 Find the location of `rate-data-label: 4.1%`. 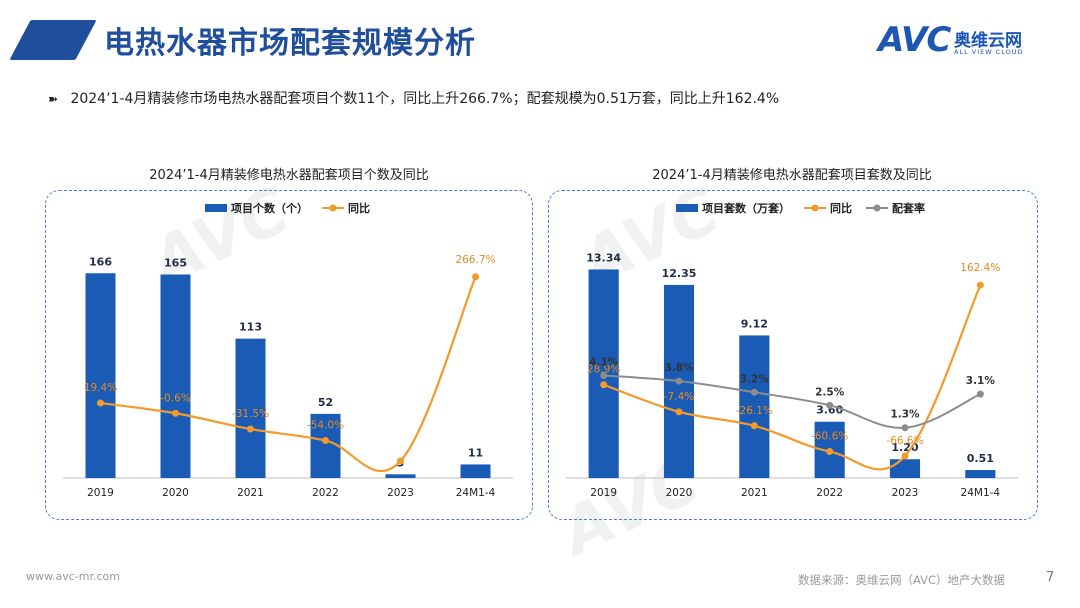

rate-data-label: 4.1% is located at coordinates (604, 362).